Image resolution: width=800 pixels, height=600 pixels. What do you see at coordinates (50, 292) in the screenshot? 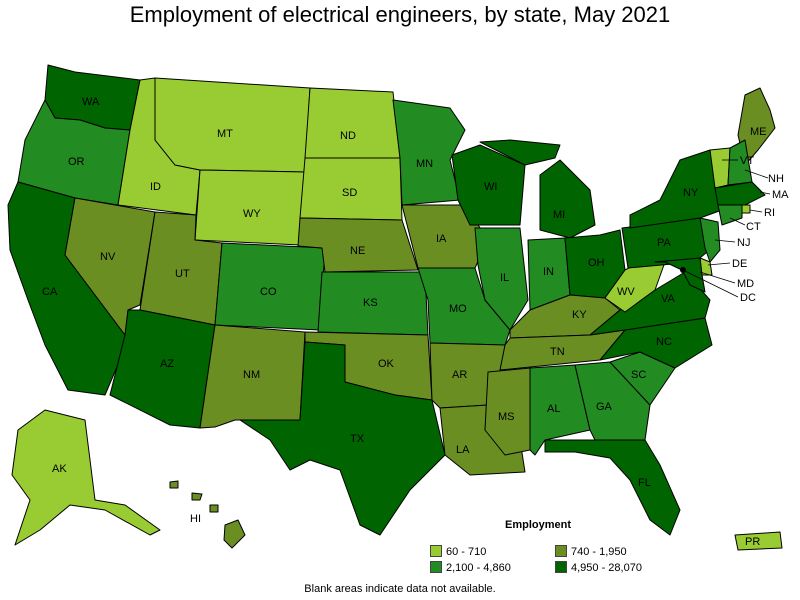
I see `label-CA: CA` at bounding box center [50, 292].